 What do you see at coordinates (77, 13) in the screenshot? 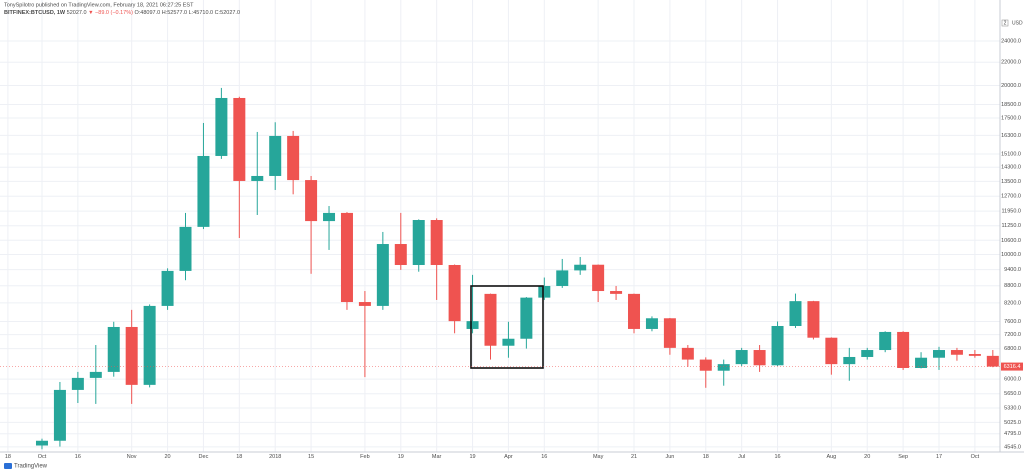
I see `quote-last: 52027.0` at bounding box center [77, 13].